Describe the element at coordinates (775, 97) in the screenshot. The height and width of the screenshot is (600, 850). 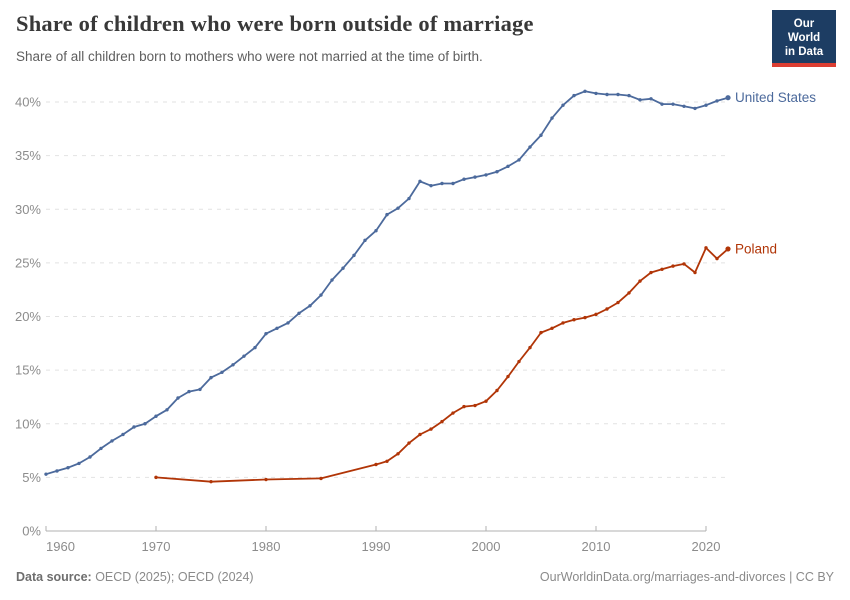
I see `series-label-united-states: United States` at that location.